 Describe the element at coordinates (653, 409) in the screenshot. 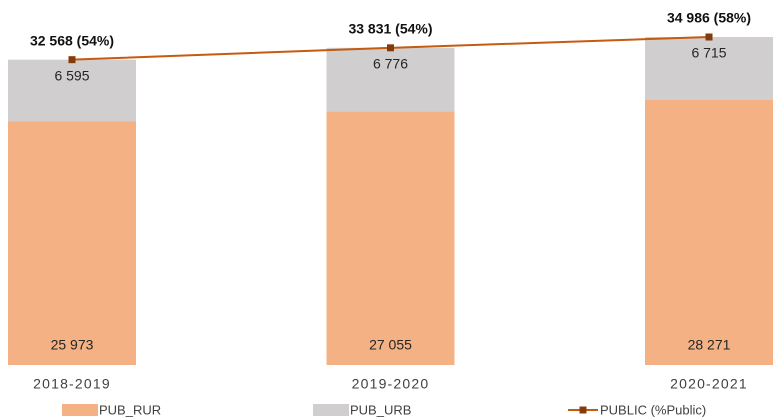

I see `legend-label: PUBLIC (%Public)` at that location.